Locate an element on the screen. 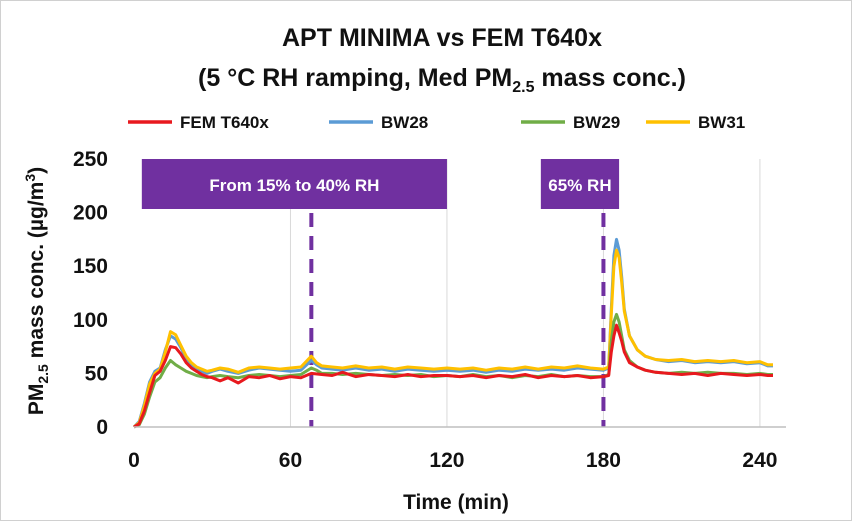 The width and height of the screenshot is (852, 525). chart-title-line2: (5 °C RH ramping, Med PM2.5 mass conc.) is located at coordinates (442, 80).